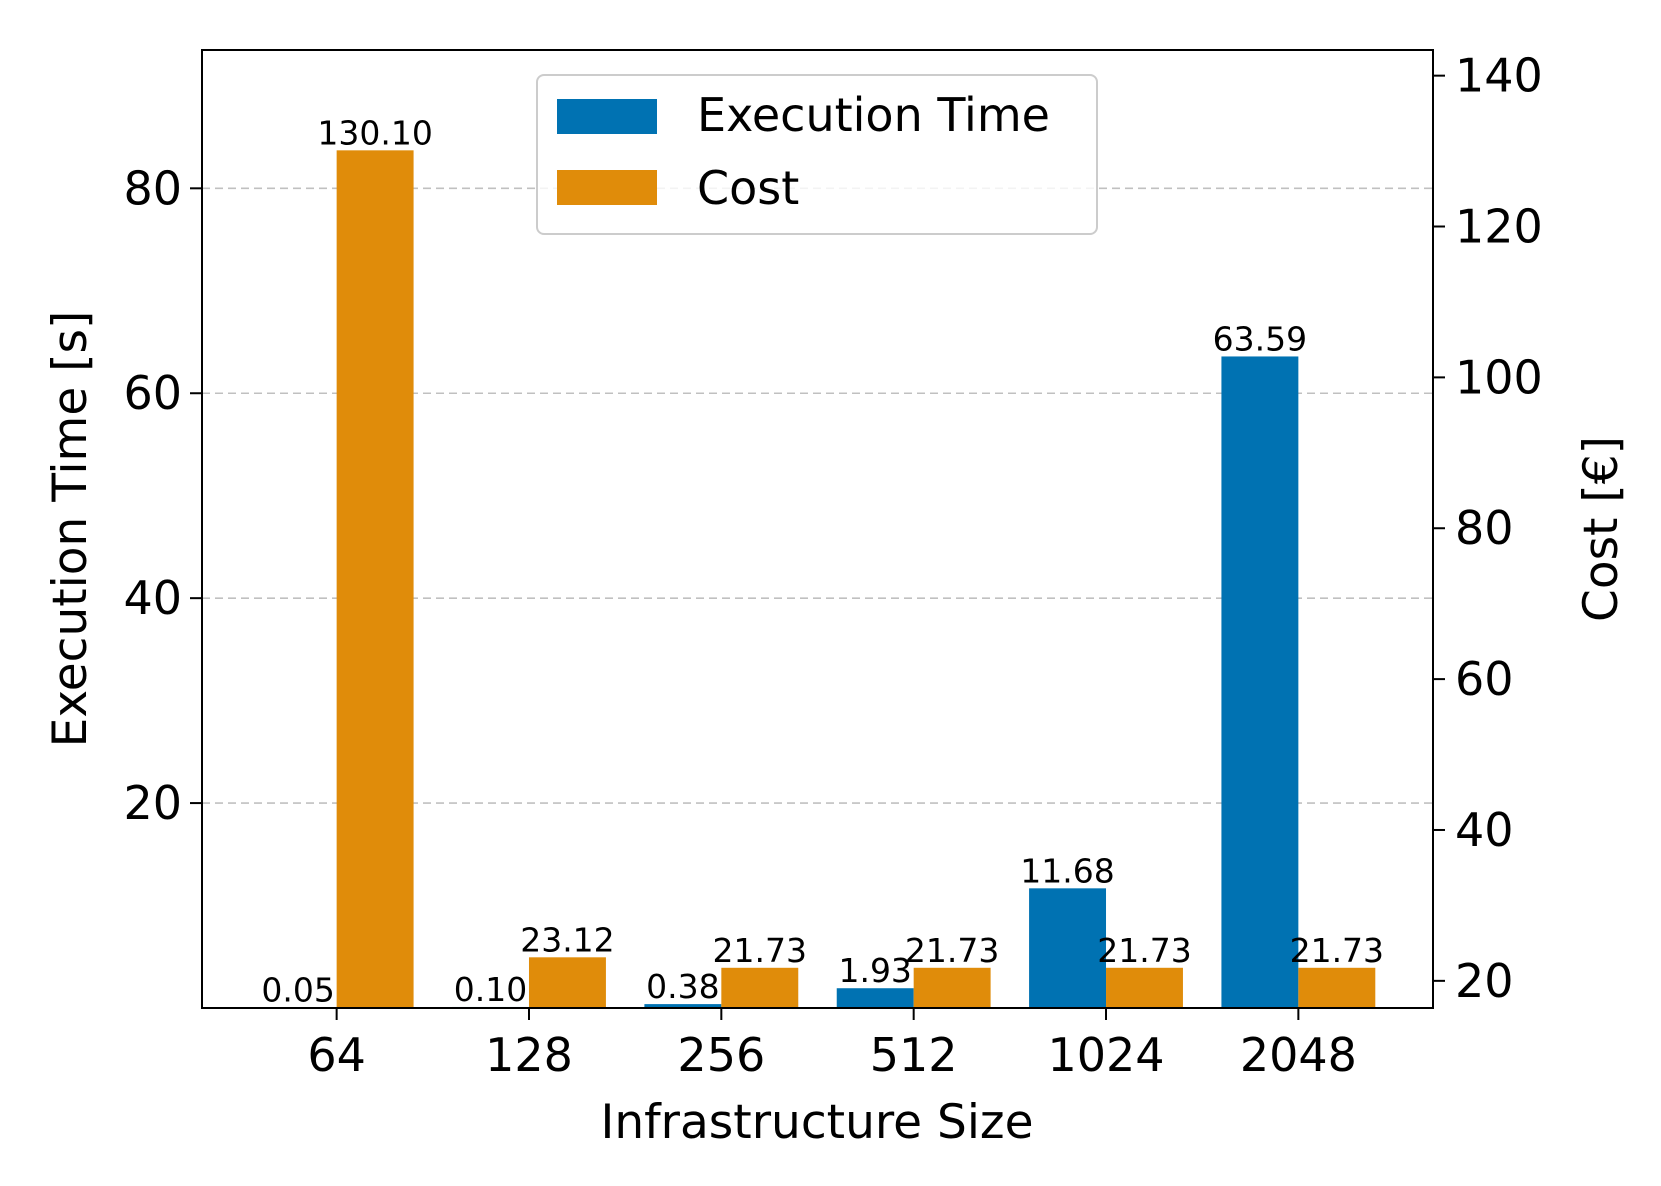  I want to click on bar-cost-2048, so click(1337, 987).